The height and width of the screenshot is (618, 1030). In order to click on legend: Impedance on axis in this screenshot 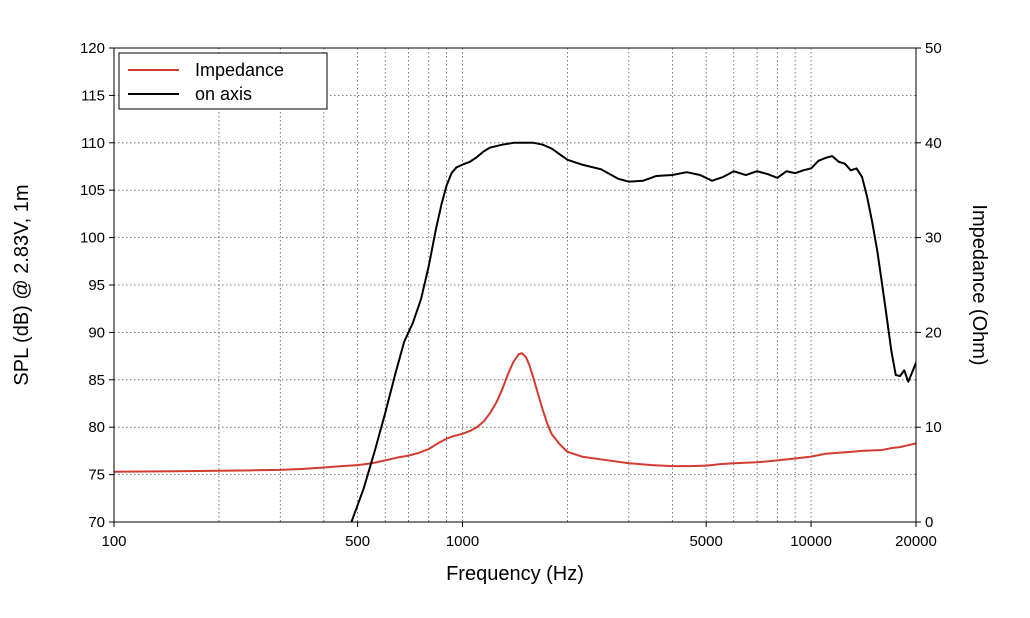, I will do `click(223, 81)`.